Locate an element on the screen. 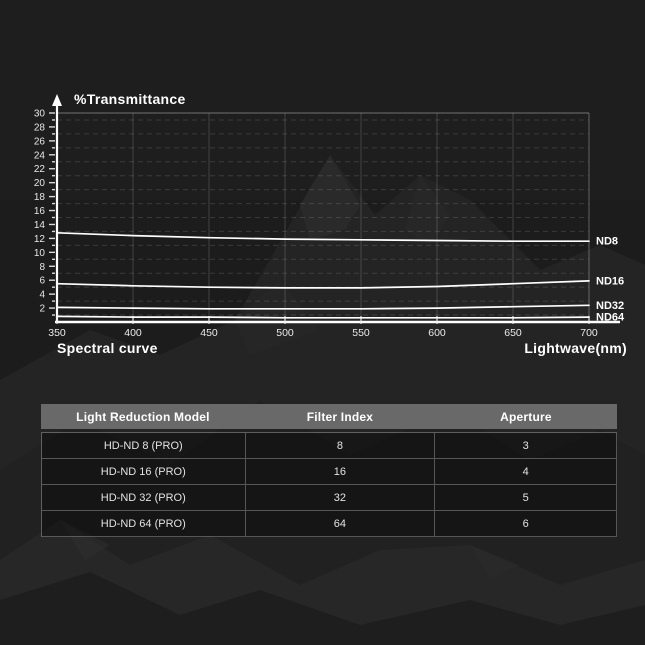 This screenshot has height=645, width=645. series-label-nd64: ND64 is located at coordinates (610, 318).